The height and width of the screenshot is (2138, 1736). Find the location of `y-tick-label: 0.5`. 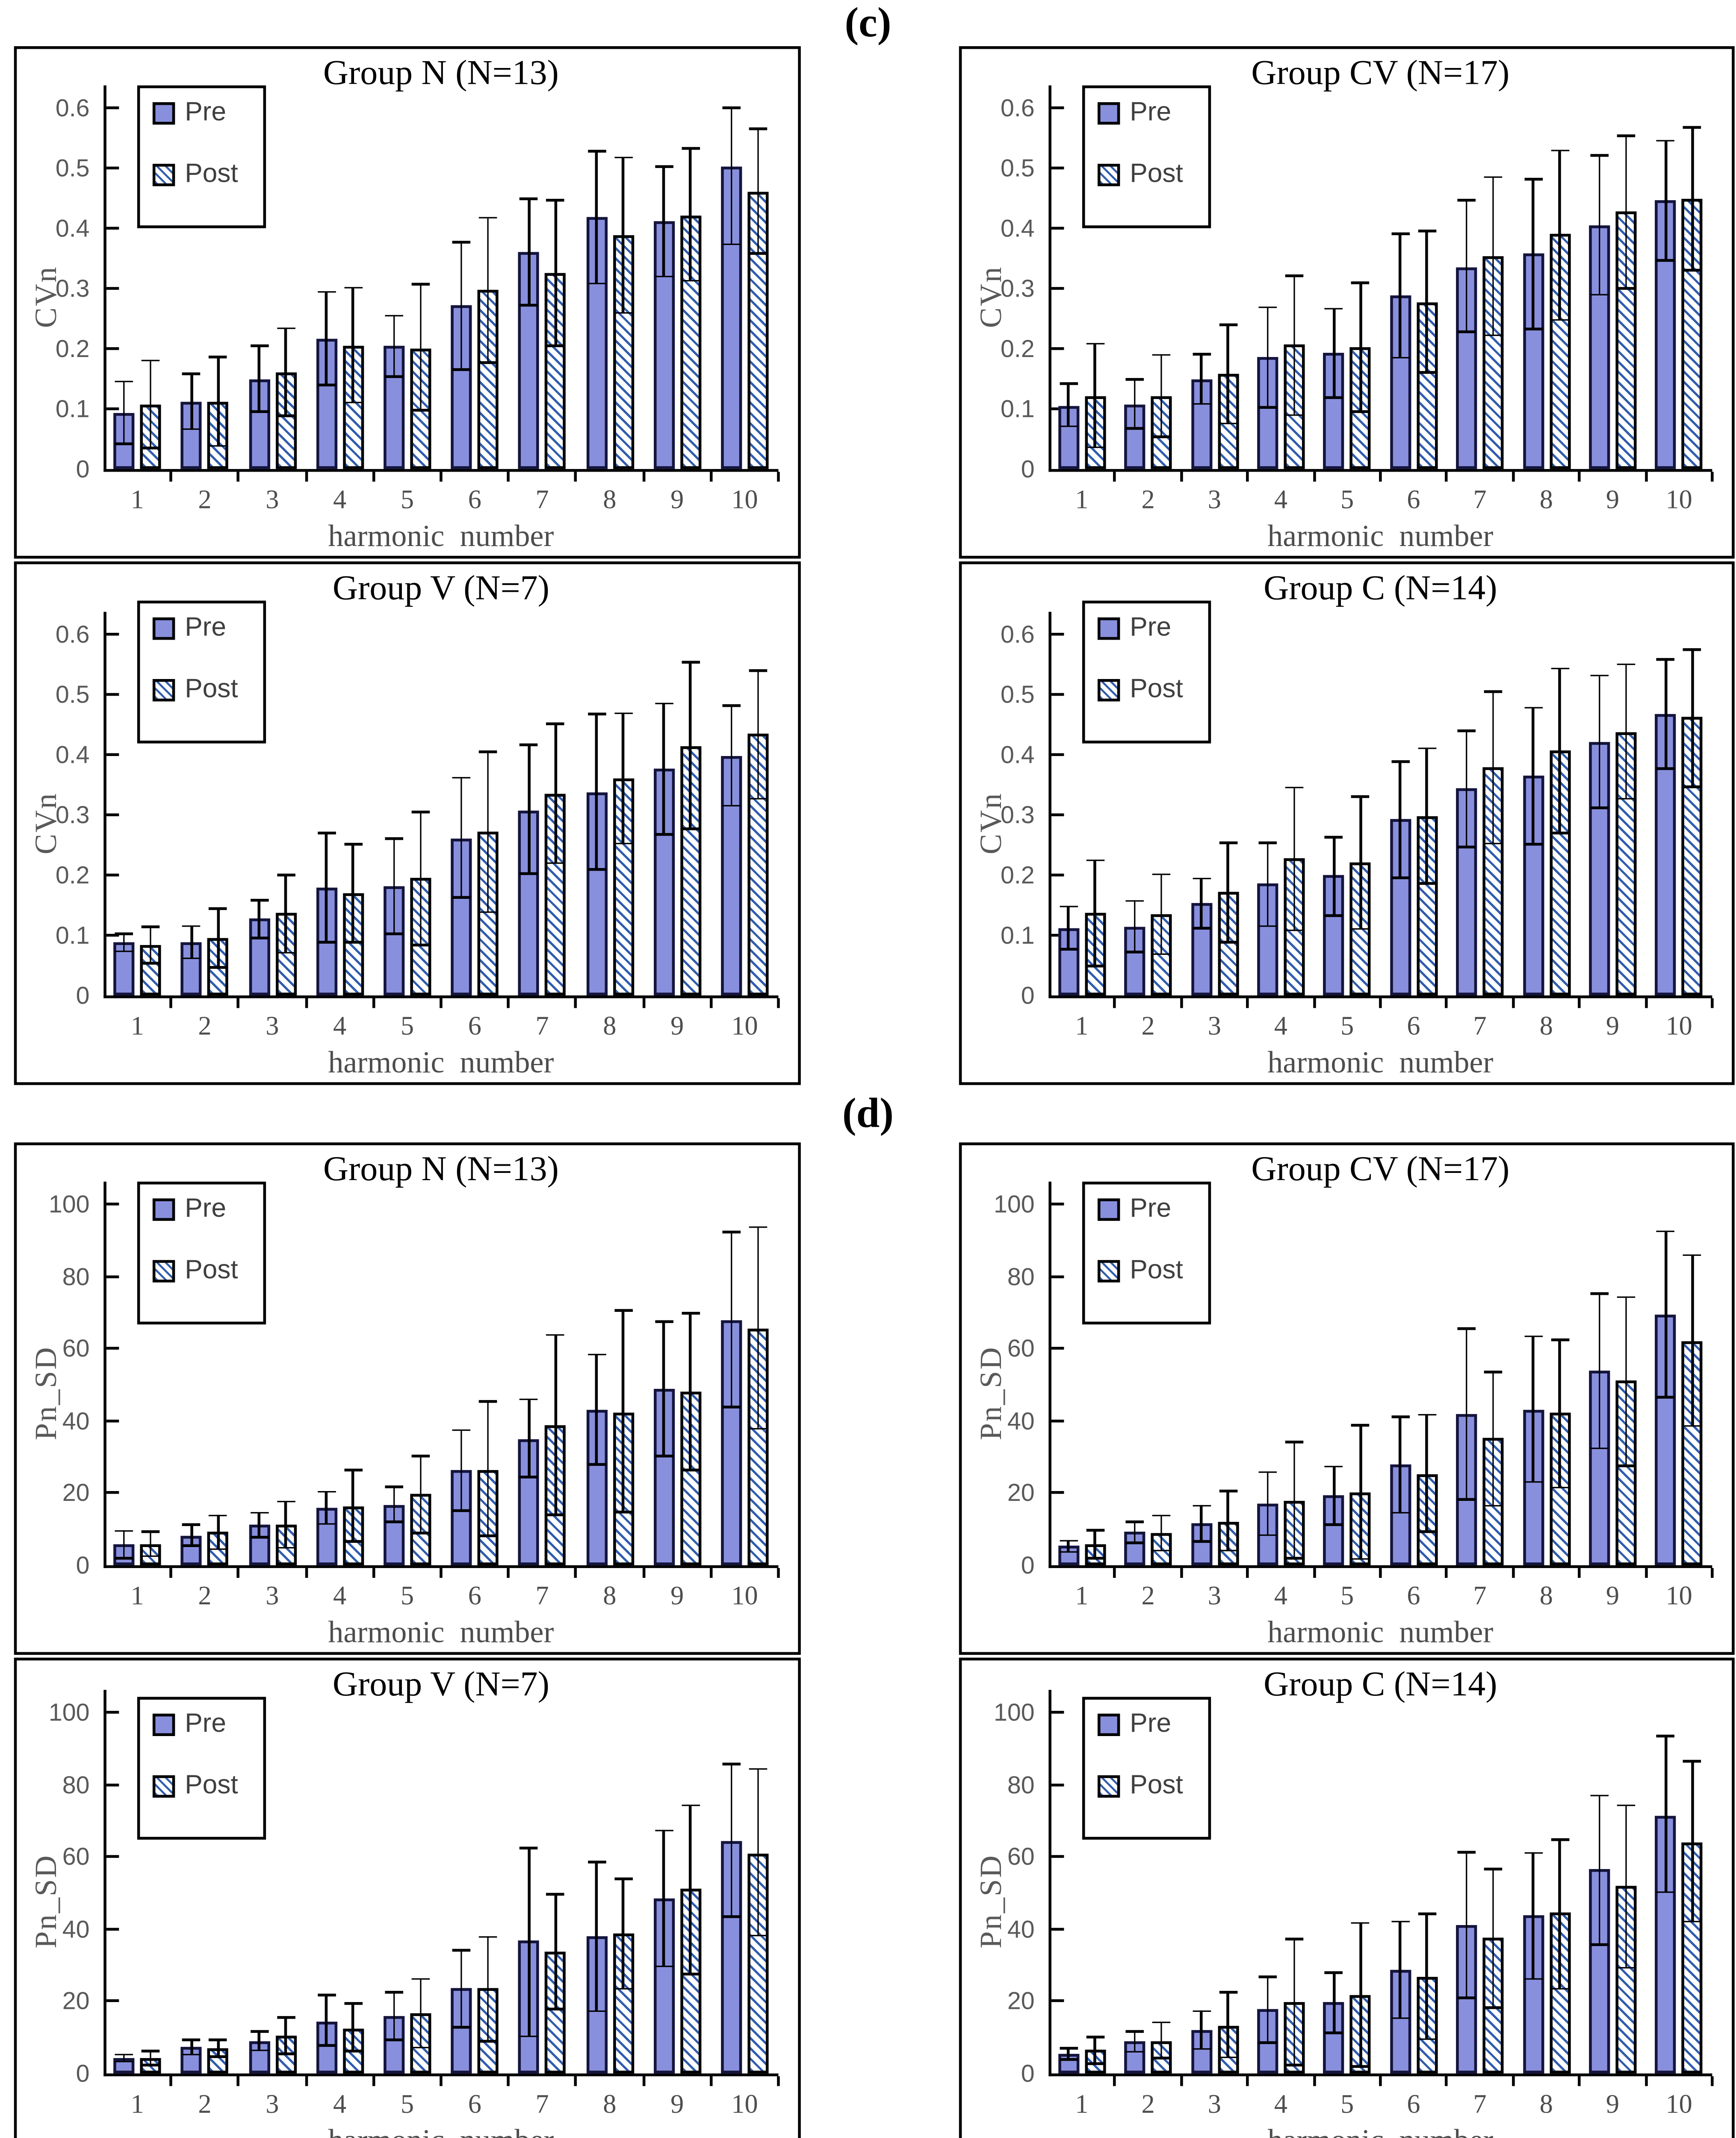

y-tick-label: 0.5 is located at coordinates (72, 694).